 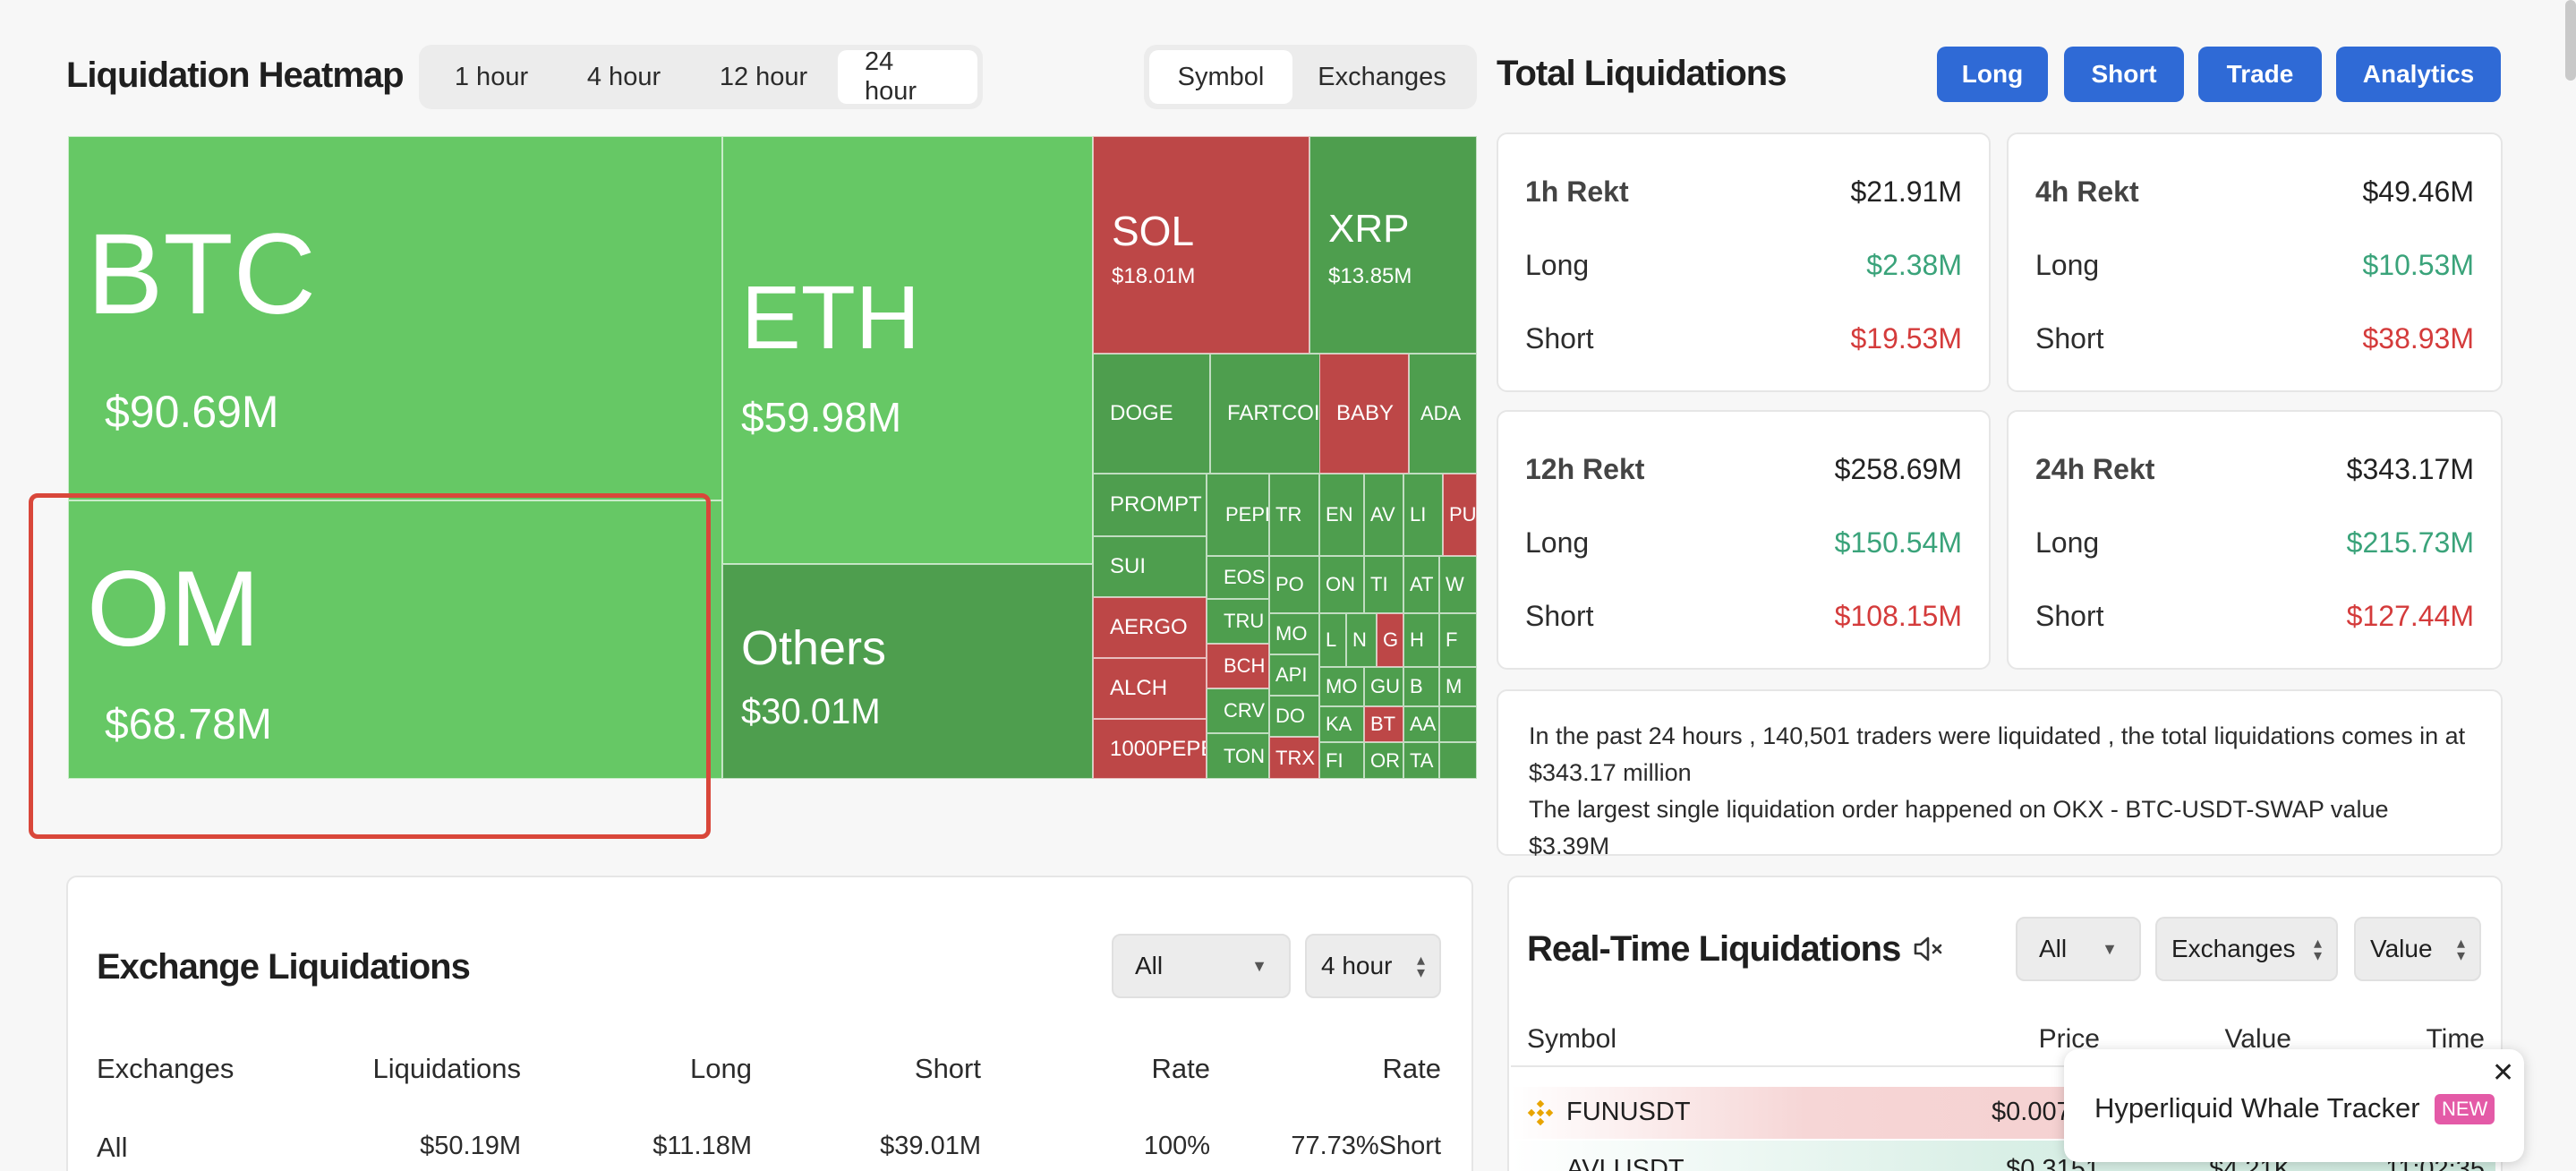 I want to click on tab-24-hour: 24 hour, so click(x=907, y=76).